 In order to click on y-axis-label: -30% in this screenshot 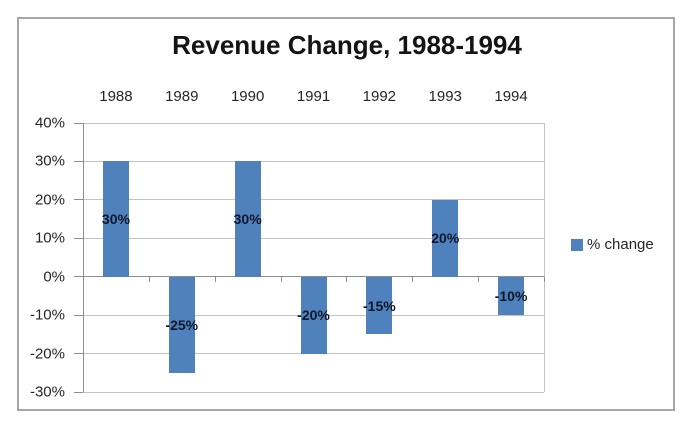, I will do `click(47, 392)`.